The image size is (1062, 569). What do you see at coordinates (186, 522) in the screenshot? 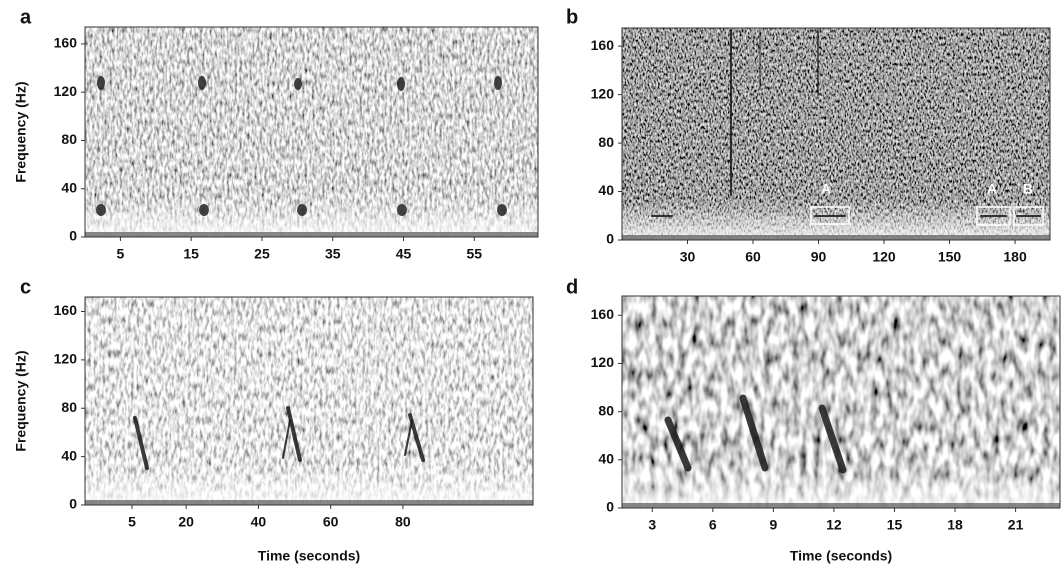
I see `x-tick-label: 20` at bounding box center [186, 522].